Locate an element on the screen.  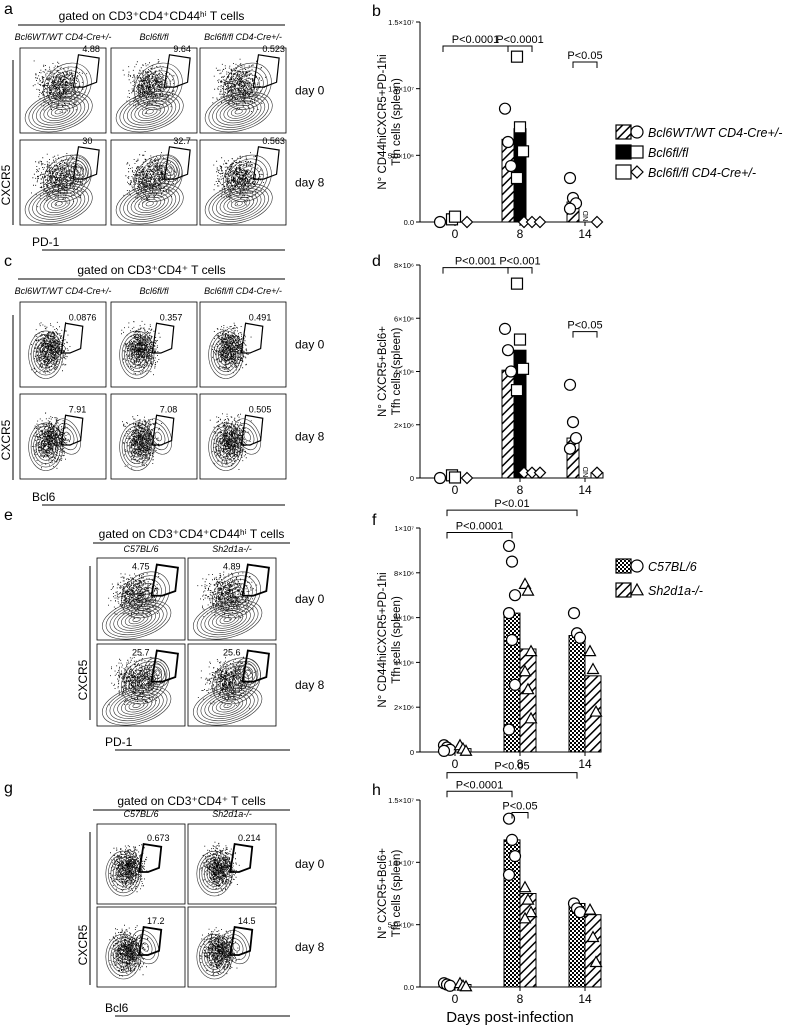
panel-letter-a: a is located at coordinates (8, 9).